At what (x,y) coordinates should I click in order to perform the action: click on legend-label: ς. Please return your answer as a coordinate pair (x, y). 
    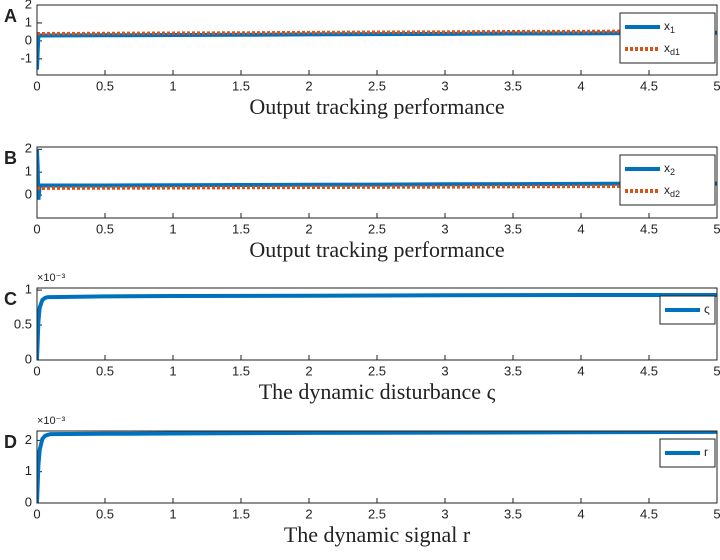
    Looking at the image, I should click on (707, 309).